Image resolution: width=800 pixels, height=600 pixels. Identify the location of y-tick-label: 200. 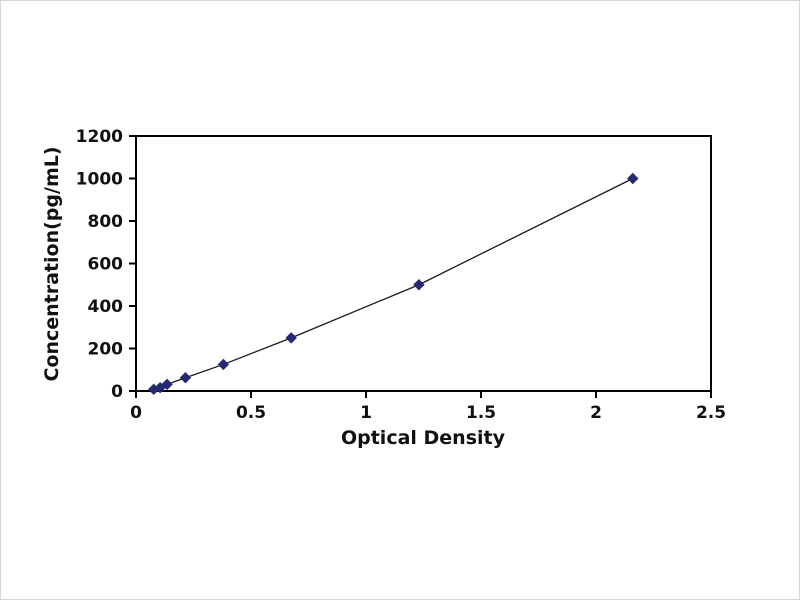
(106, 350).